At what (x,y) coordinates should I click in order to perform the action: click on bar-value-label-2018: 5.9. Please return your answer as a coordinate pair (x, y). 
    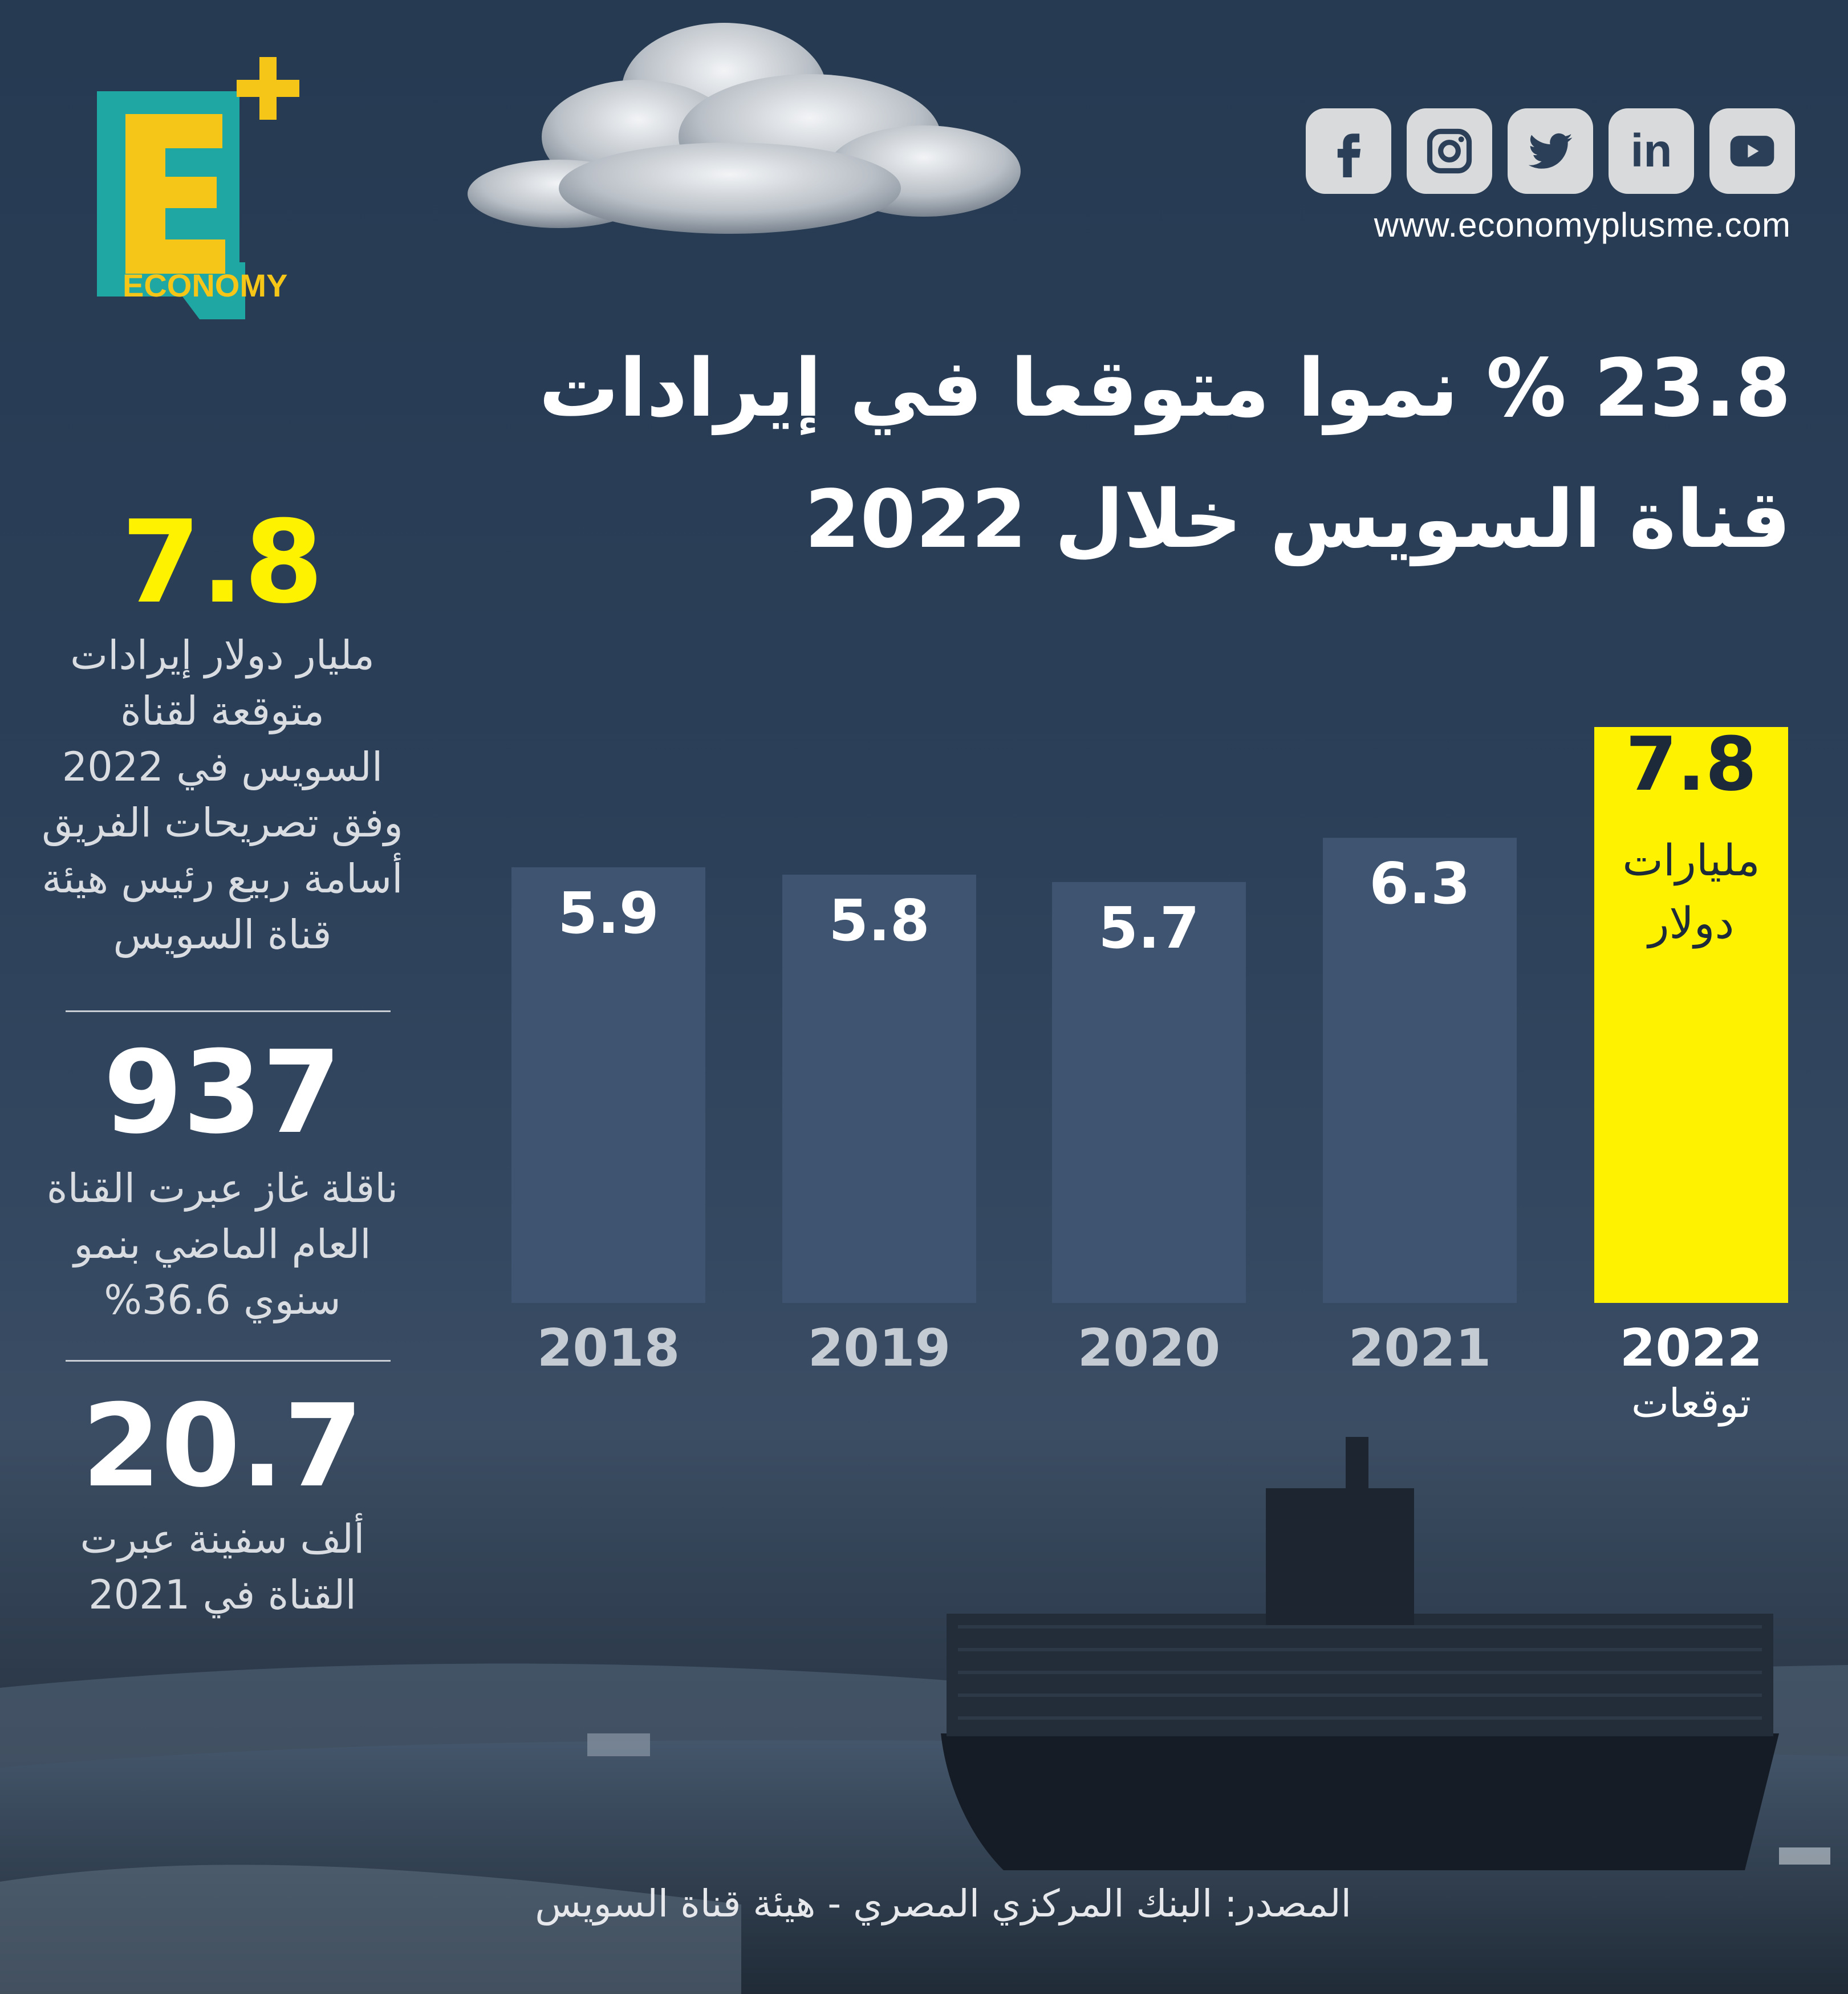
    Looking at the image, I should click on (608, 914).